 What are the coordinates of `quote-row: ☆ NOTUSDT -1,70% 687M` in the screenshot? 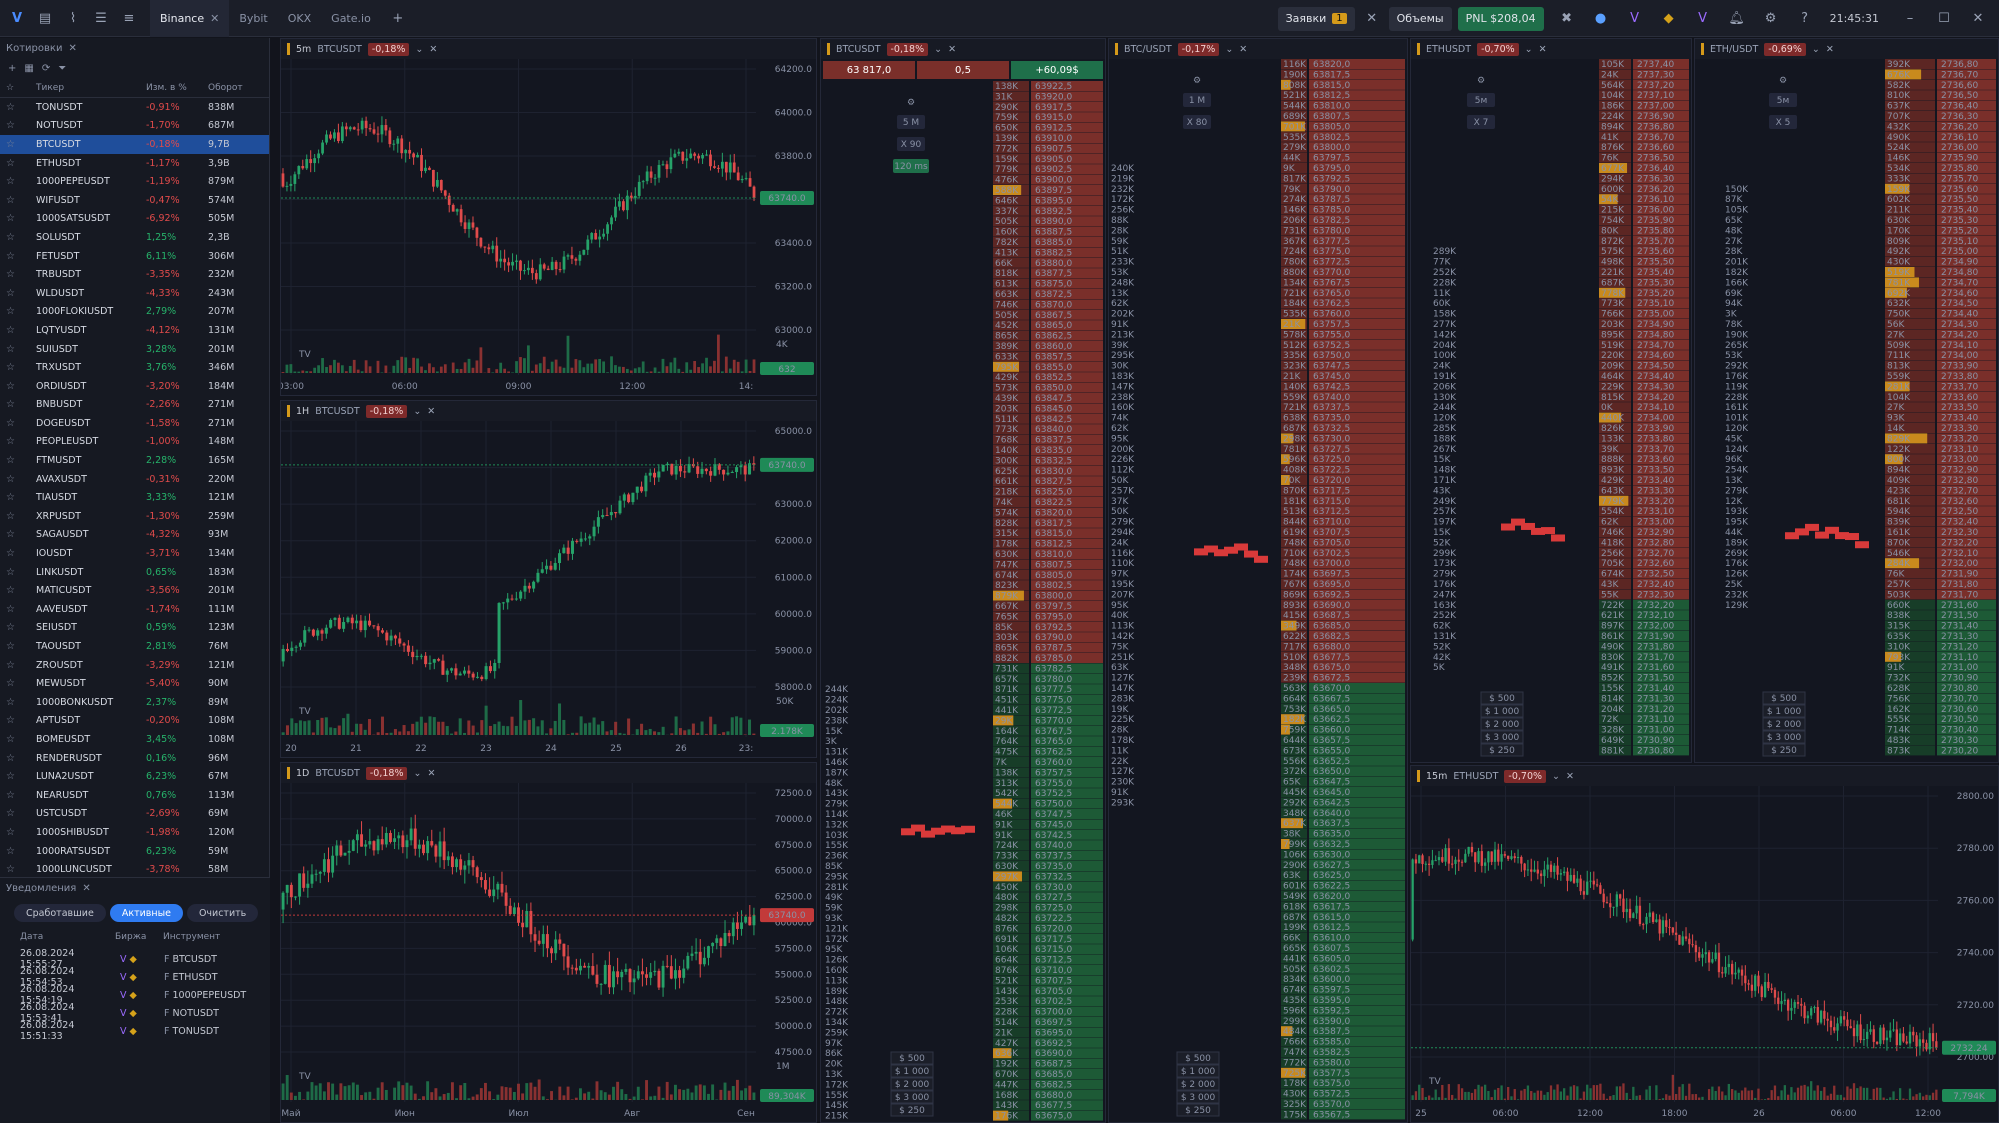 It's located at (134, 126).